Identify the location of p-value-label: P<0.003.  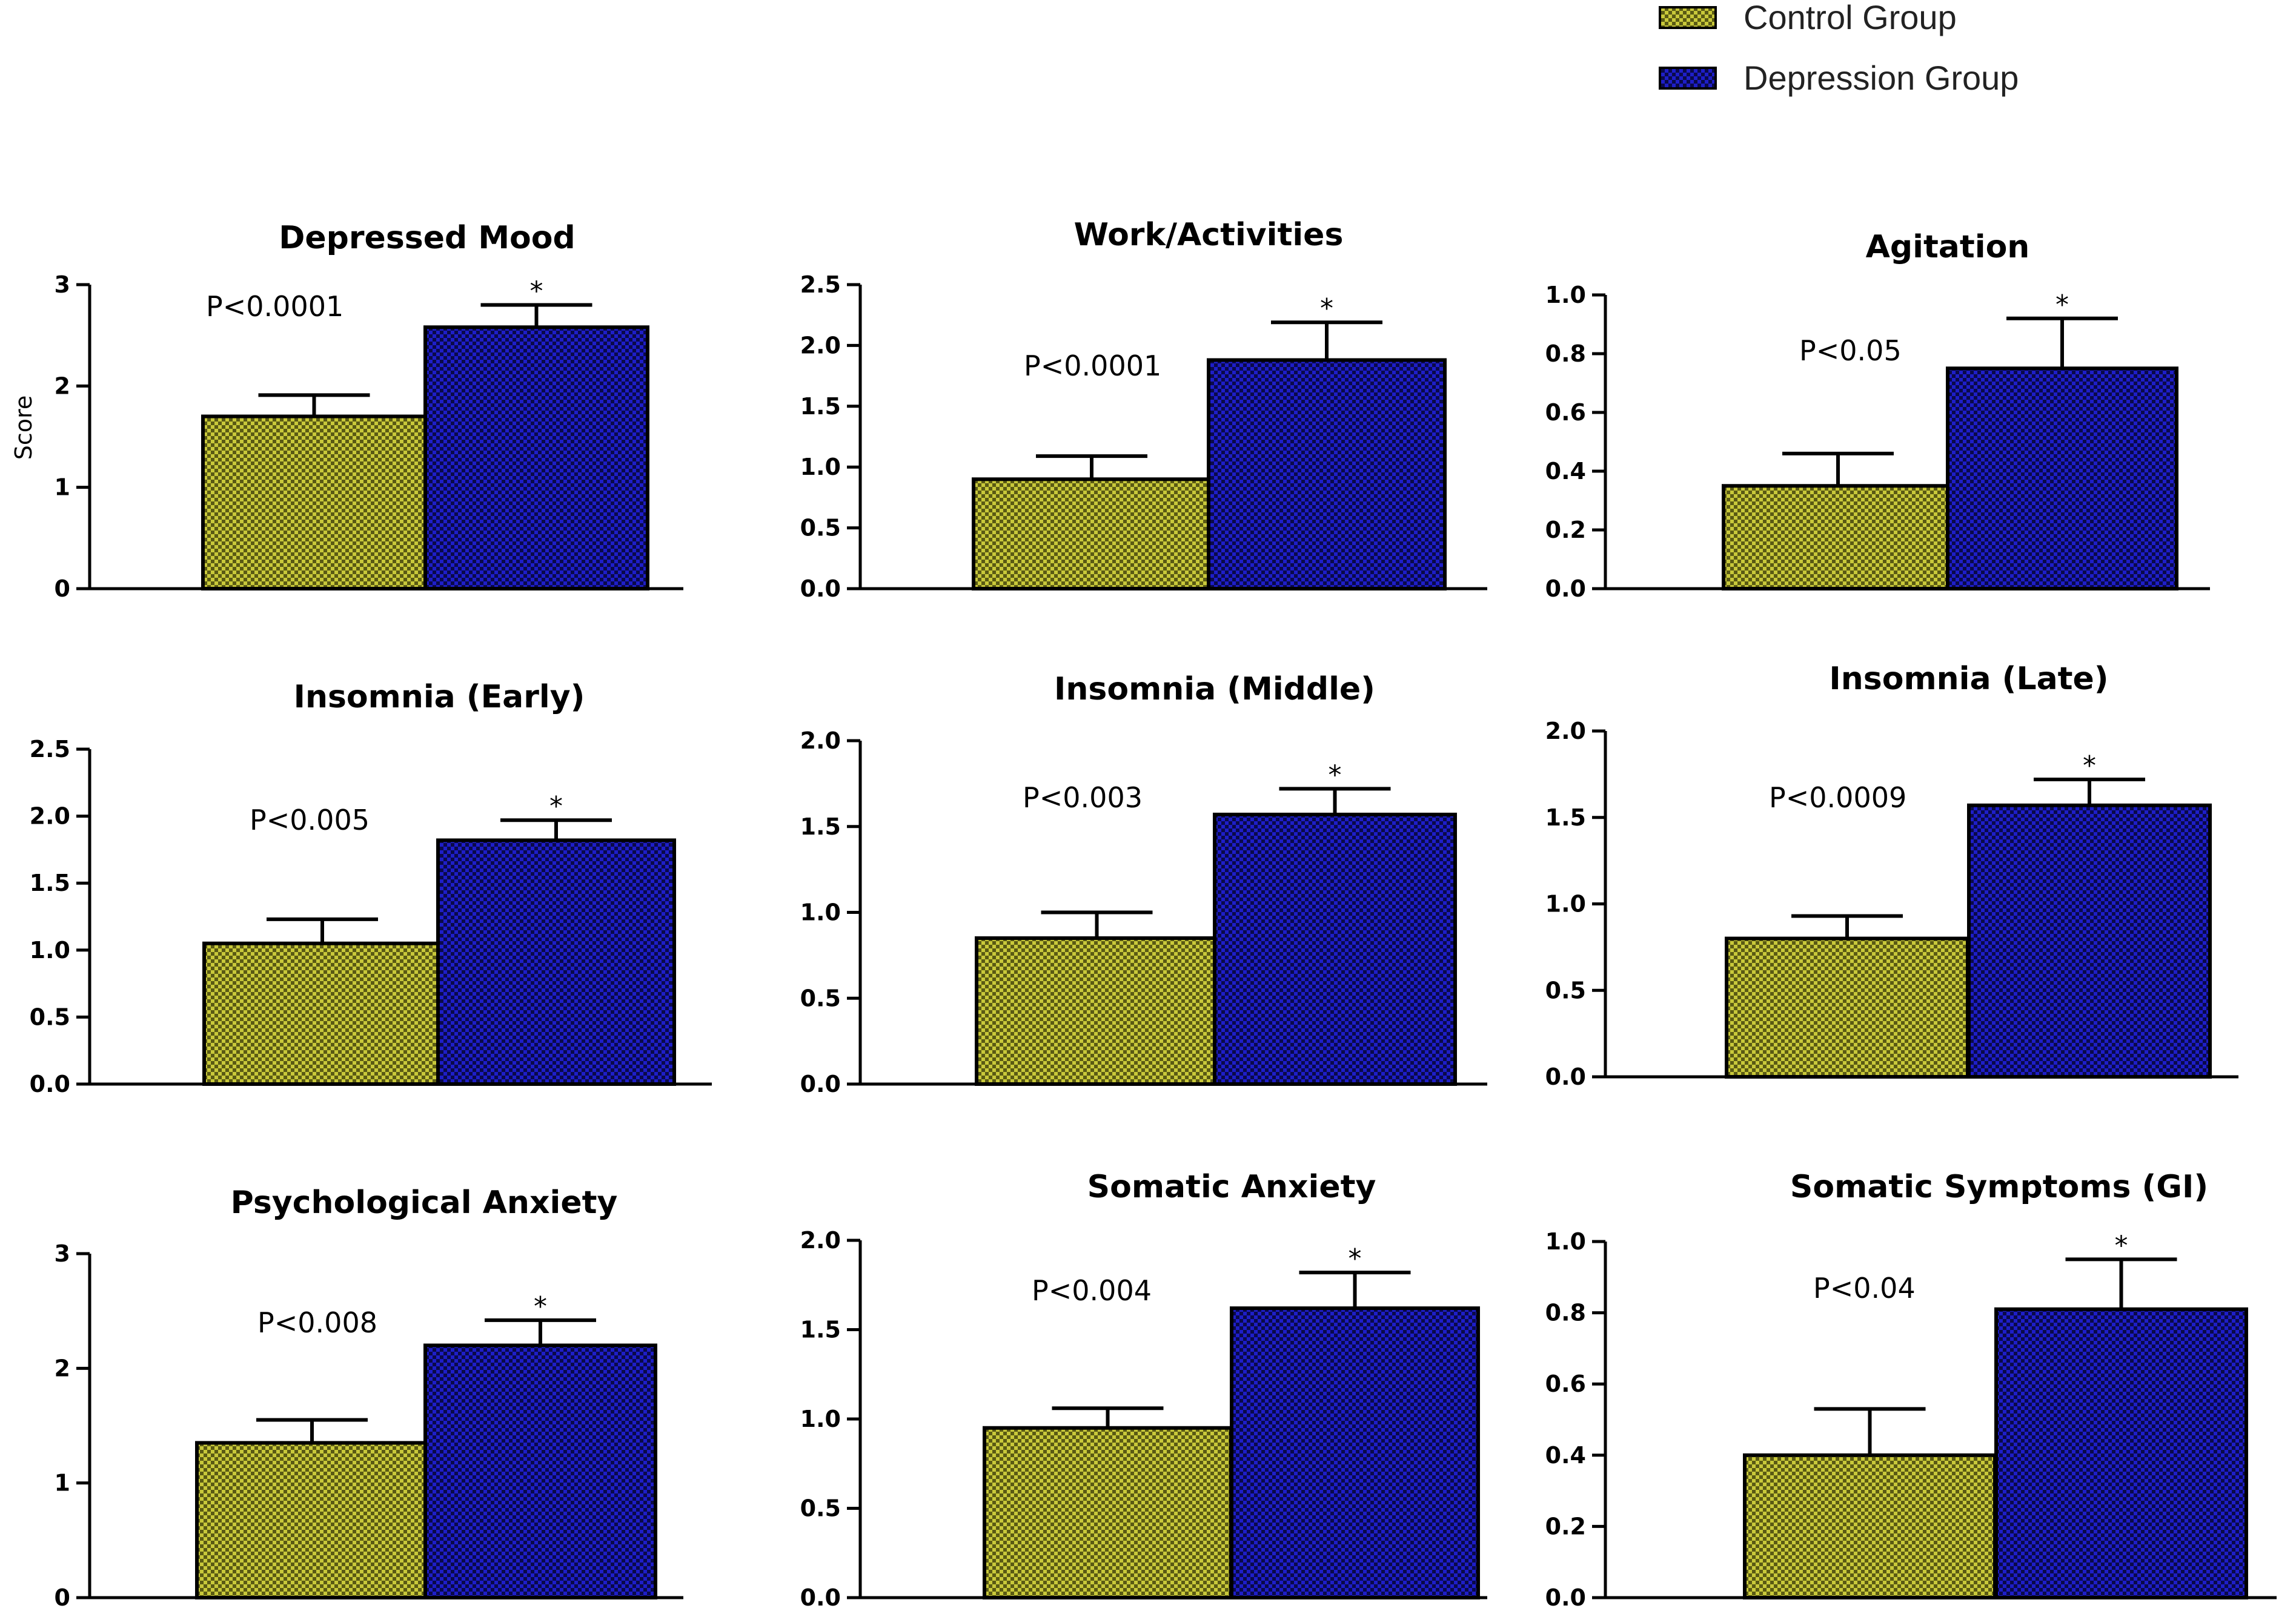
(1083, 797).